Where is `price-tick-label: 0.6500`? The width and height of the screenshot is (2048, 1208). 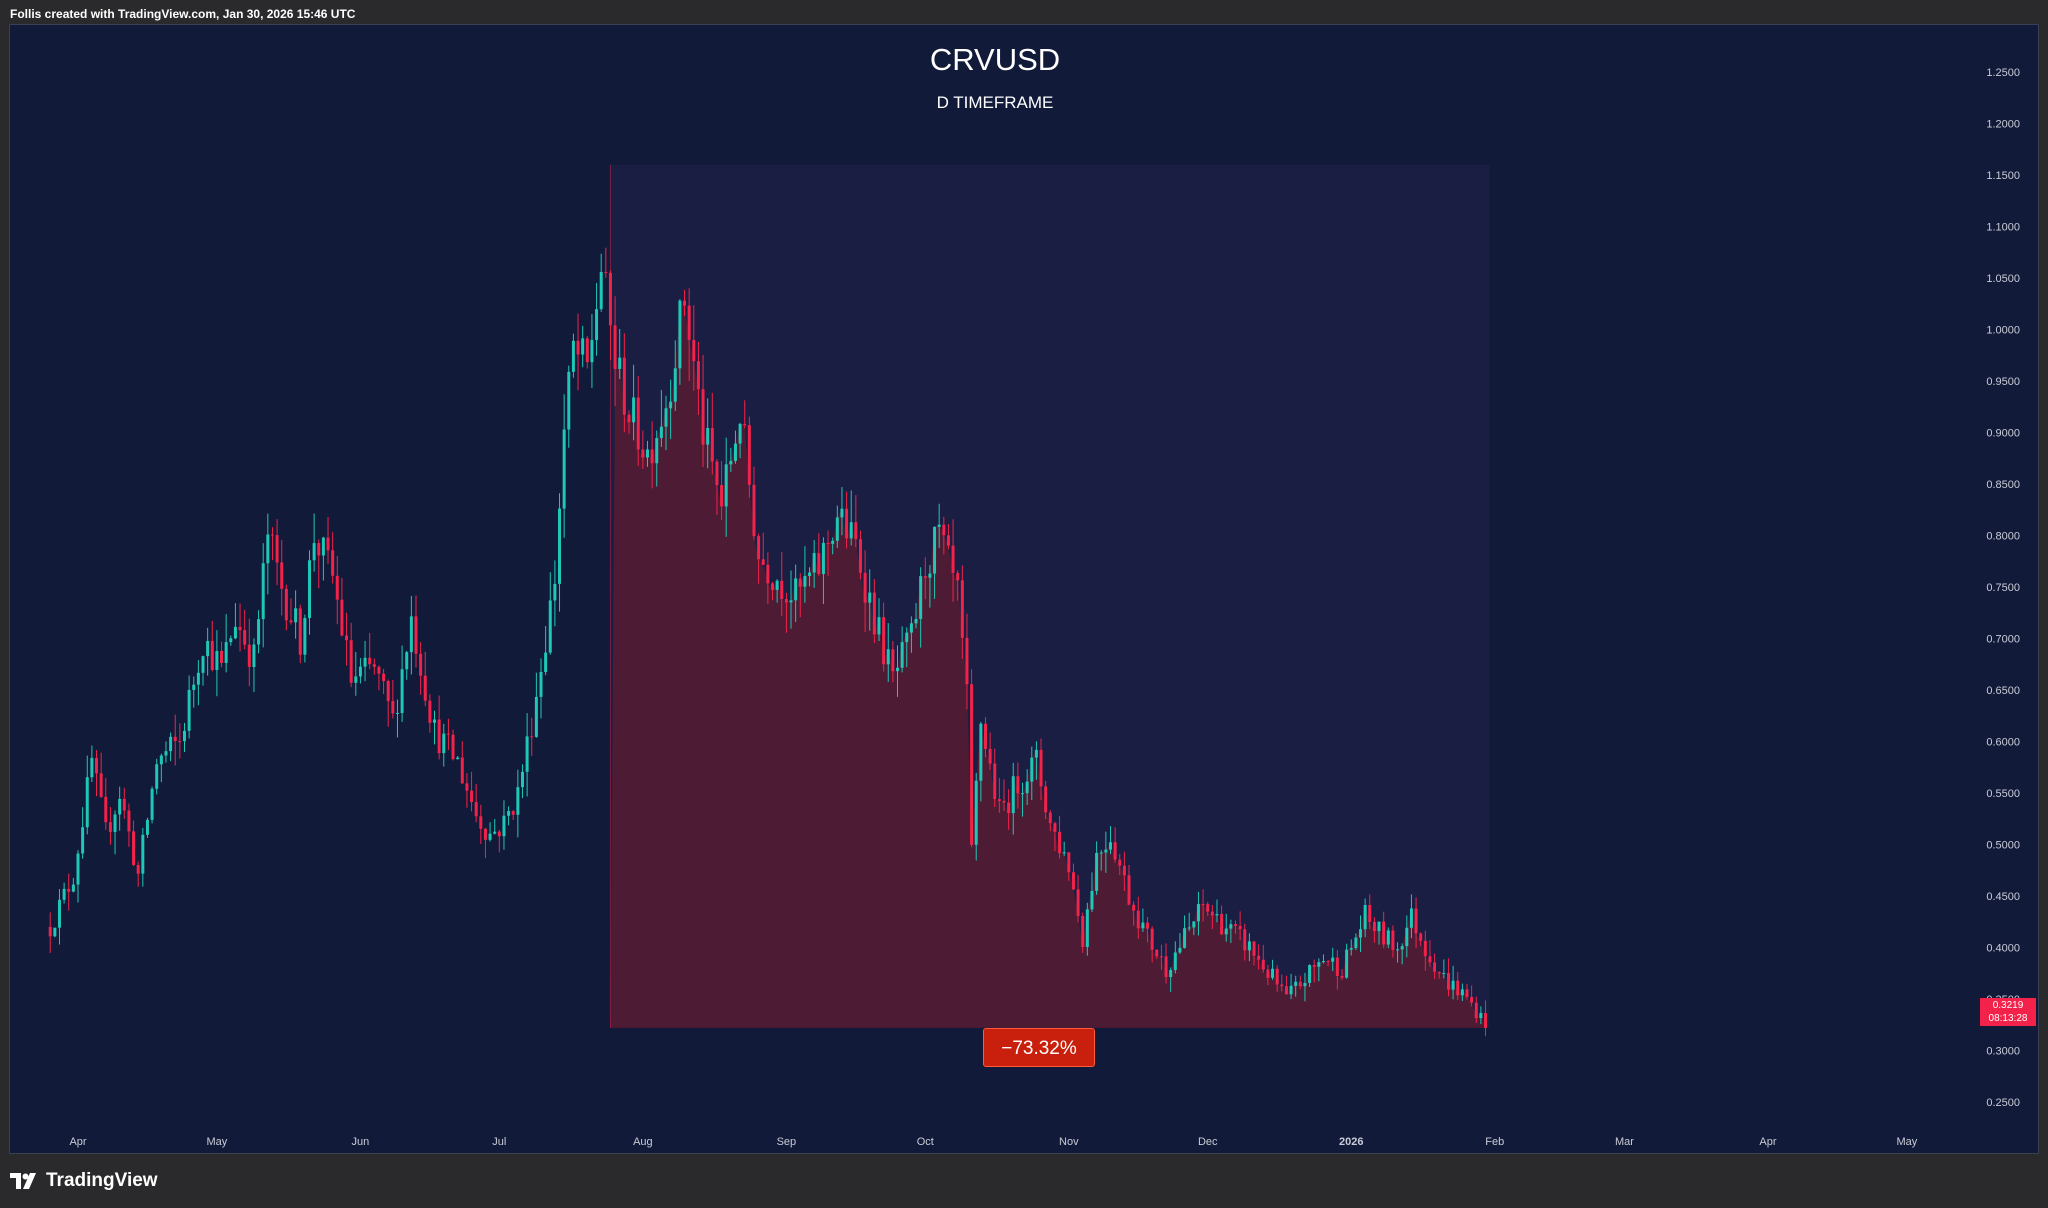
price-tick-label: 0.6500 is located at coordinates (2003, 691).